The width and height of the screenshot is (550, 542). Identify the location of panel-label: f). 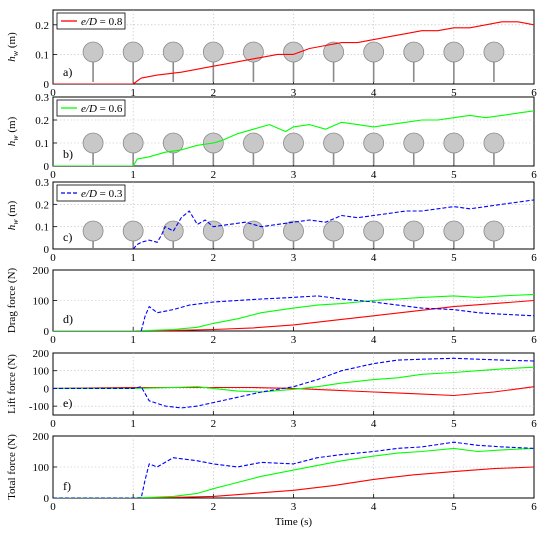
(67, 486).